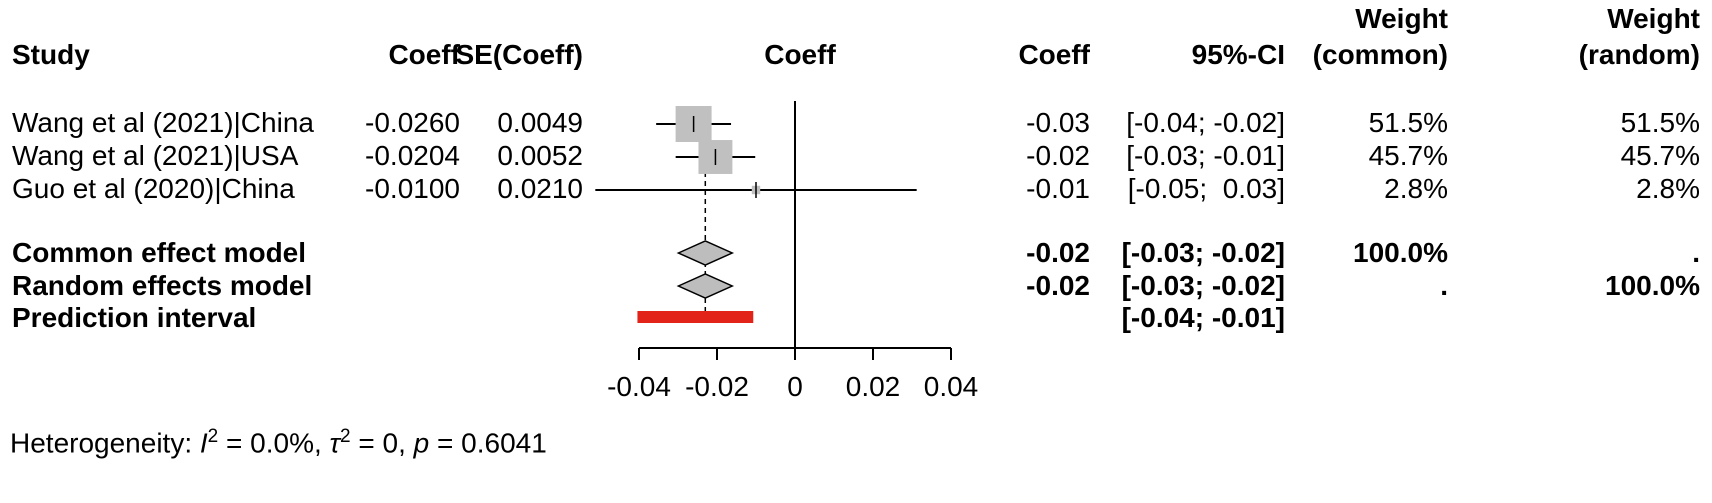 This screenshot has height=503, width=1712. What do you see at coordinates (488, 443) in the screenshot?
I see `p-value: = 0.6041` at bounding box center [488, 443].